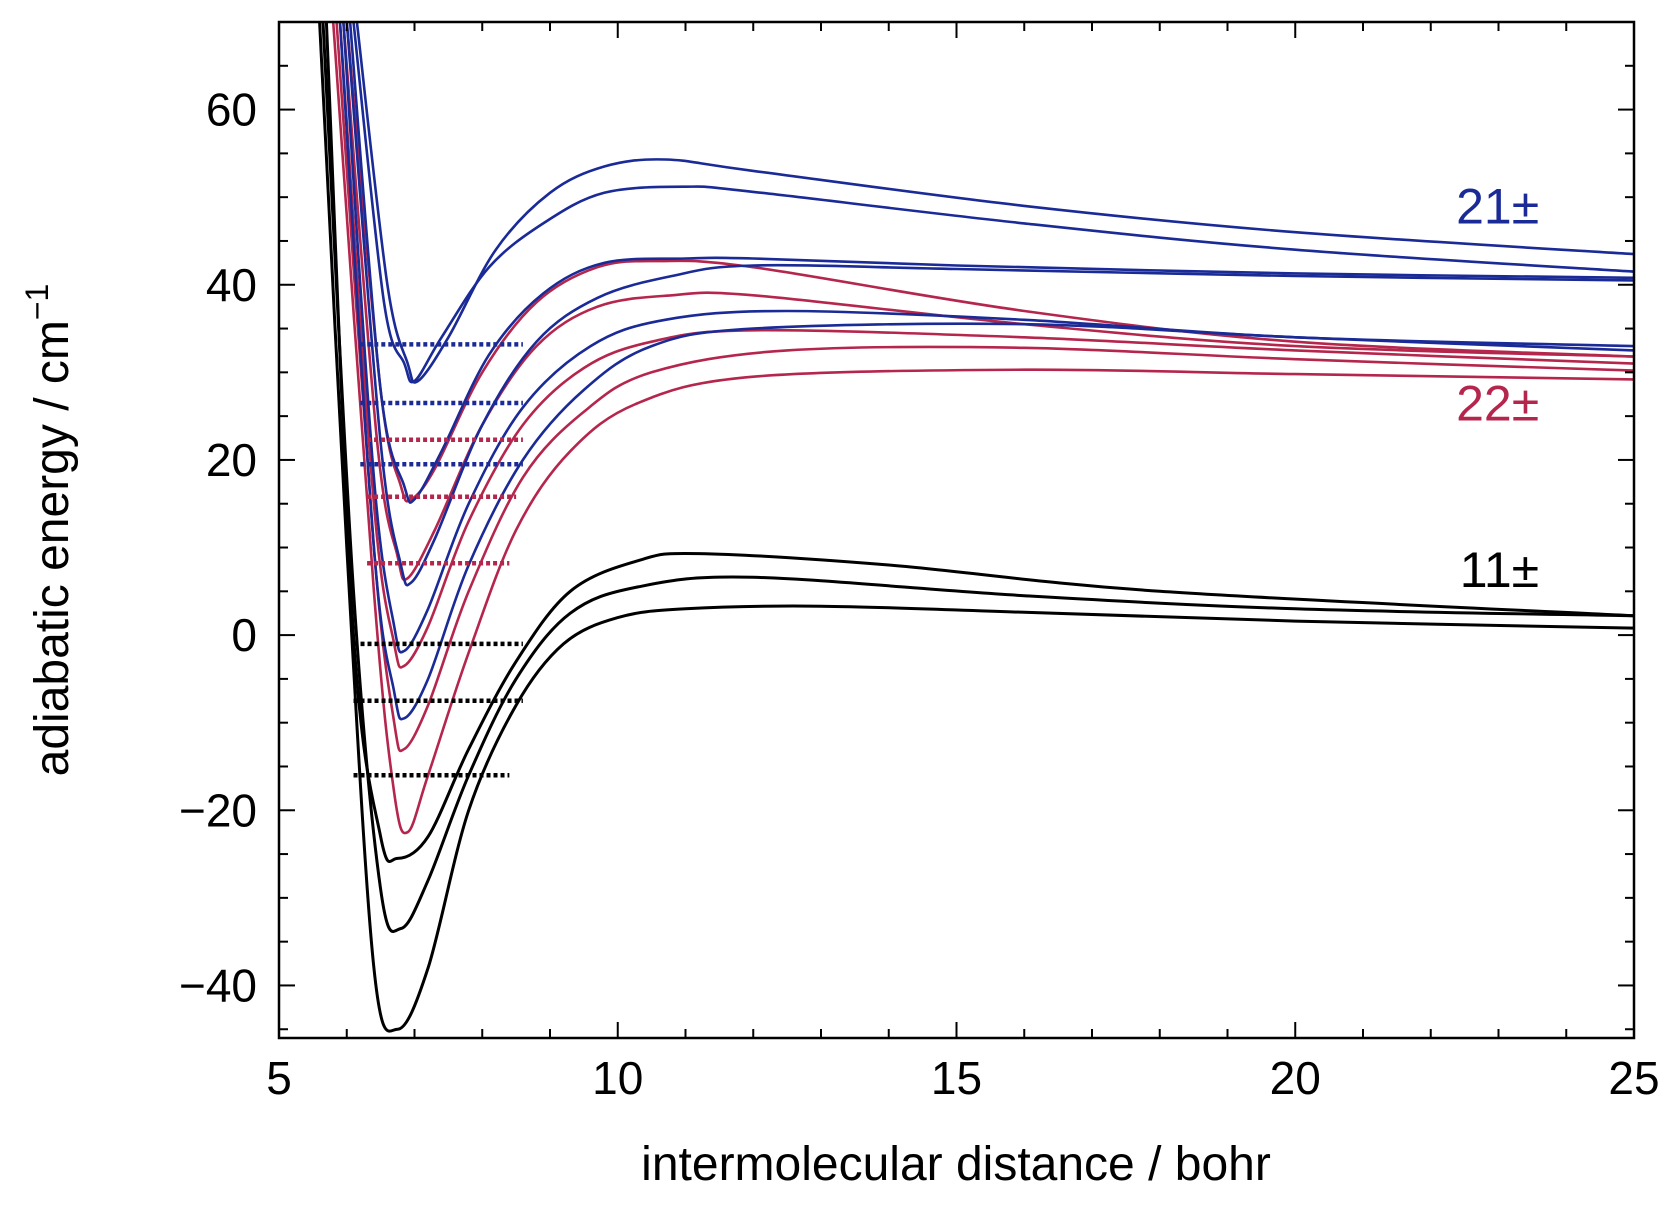 The width and height of the screenshot is (1671, 1231). What do you see at coordinates (956, 1078) in the screenshot?
I see `x-tick-label-15: 15` at bounding box center [956, 1078].